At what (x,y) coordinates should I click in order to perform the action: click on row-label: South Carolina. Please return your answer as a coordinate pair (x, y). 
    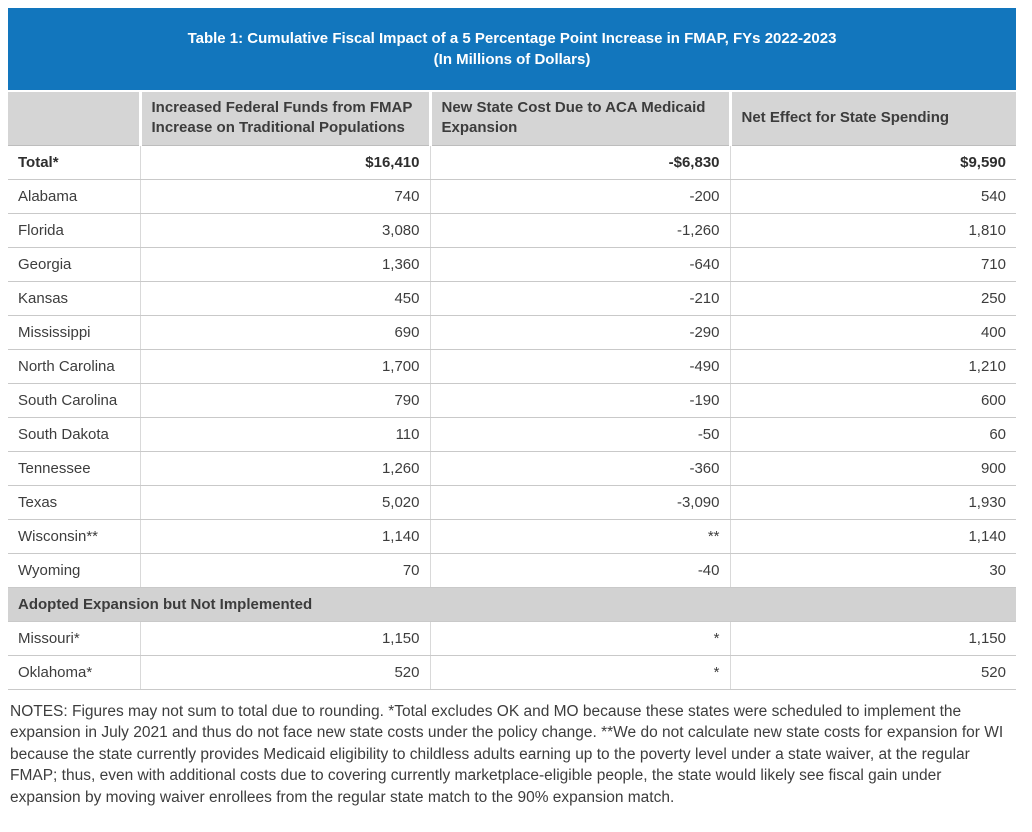
    Looking at the image, I should click on (74, 400).